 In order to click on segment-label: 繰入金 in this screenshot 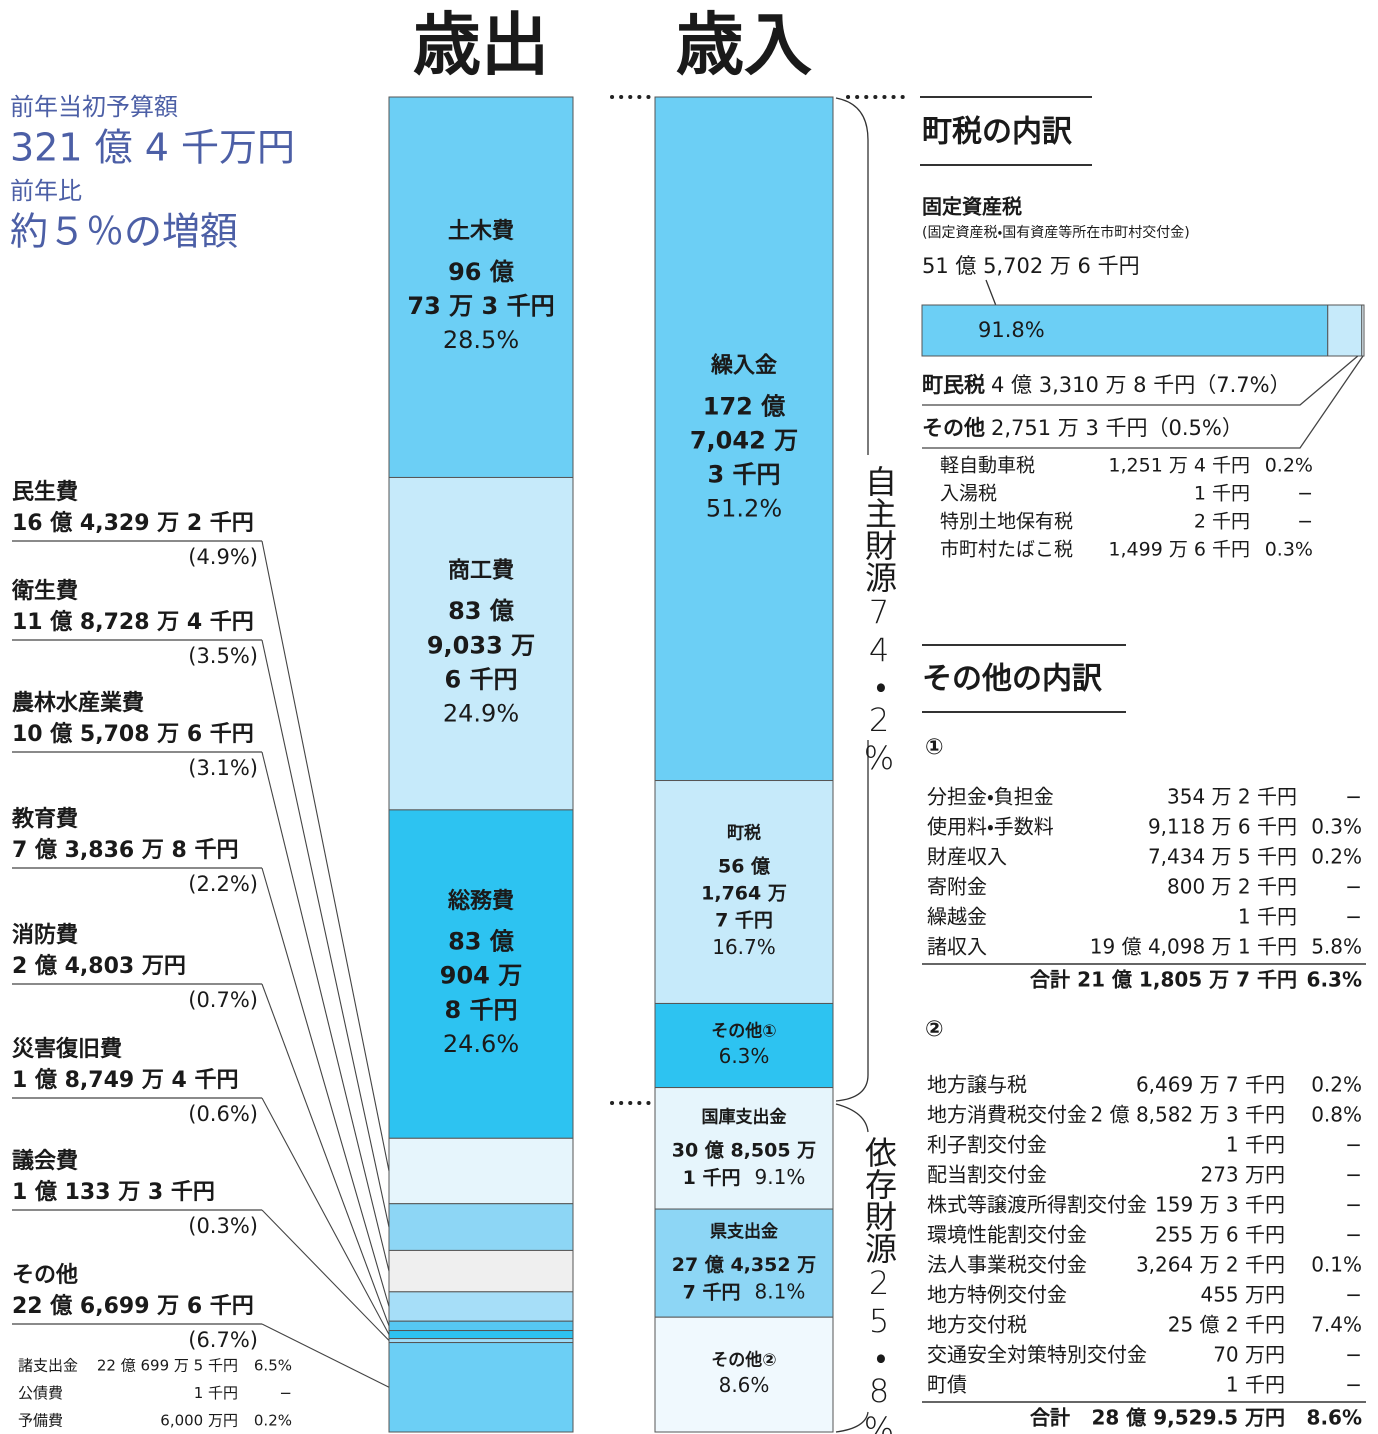, I will do `click(744, 366)`.